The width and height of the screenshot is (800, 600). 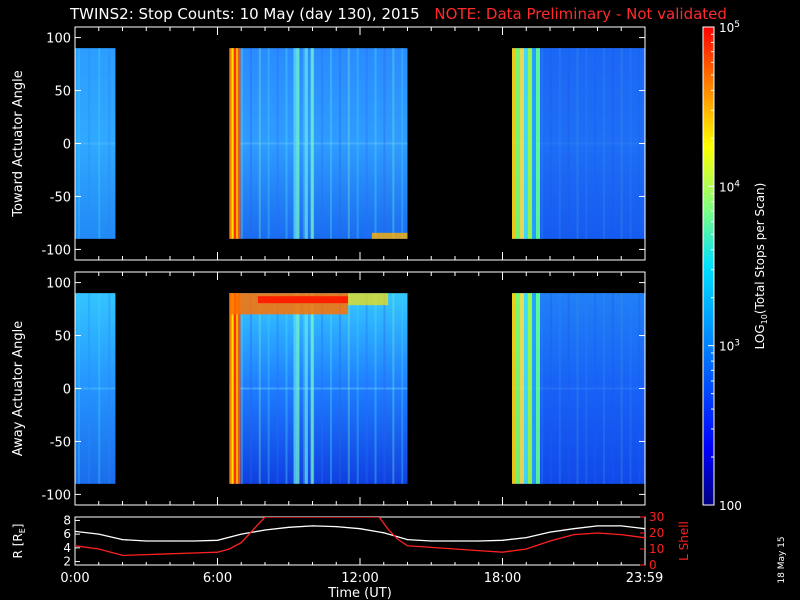 What do you see at coordinates (761, 266) in the screenshot?
I see `colorbar-label: LOG10(Total Stops per Scan)` at bounding box center [761, 266].